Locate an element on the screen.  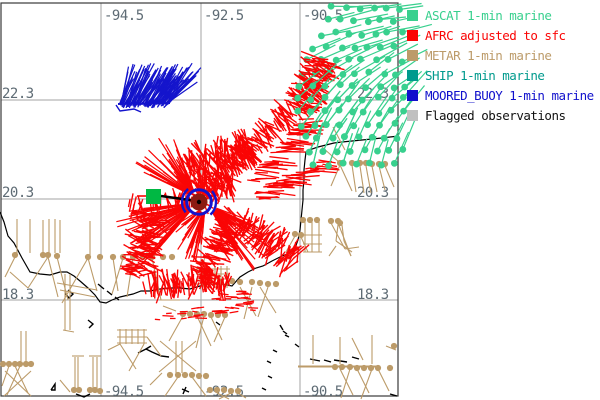
legend-label: Flagged observations is located at coordinates (495, 115).